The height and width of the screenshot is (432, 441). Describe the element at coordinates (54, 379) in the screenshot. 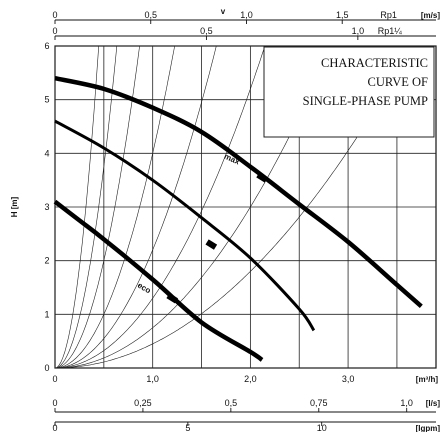

I see `x-tick-label-0: 0` at that location.